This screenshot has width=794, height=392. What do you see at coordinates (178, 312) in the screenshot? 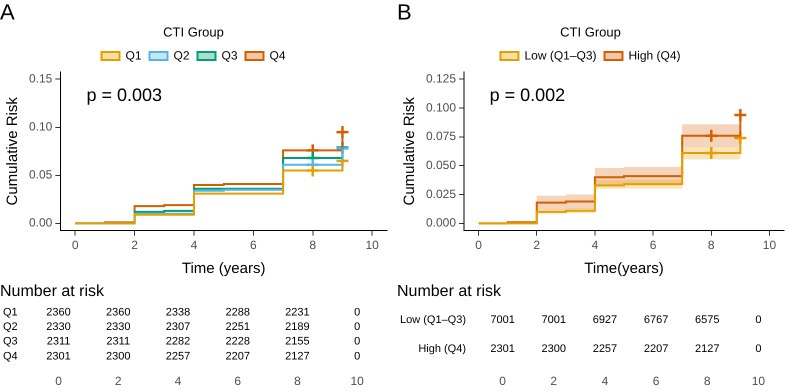
I see `data-label: 2338` at bounding box center [178, 312].